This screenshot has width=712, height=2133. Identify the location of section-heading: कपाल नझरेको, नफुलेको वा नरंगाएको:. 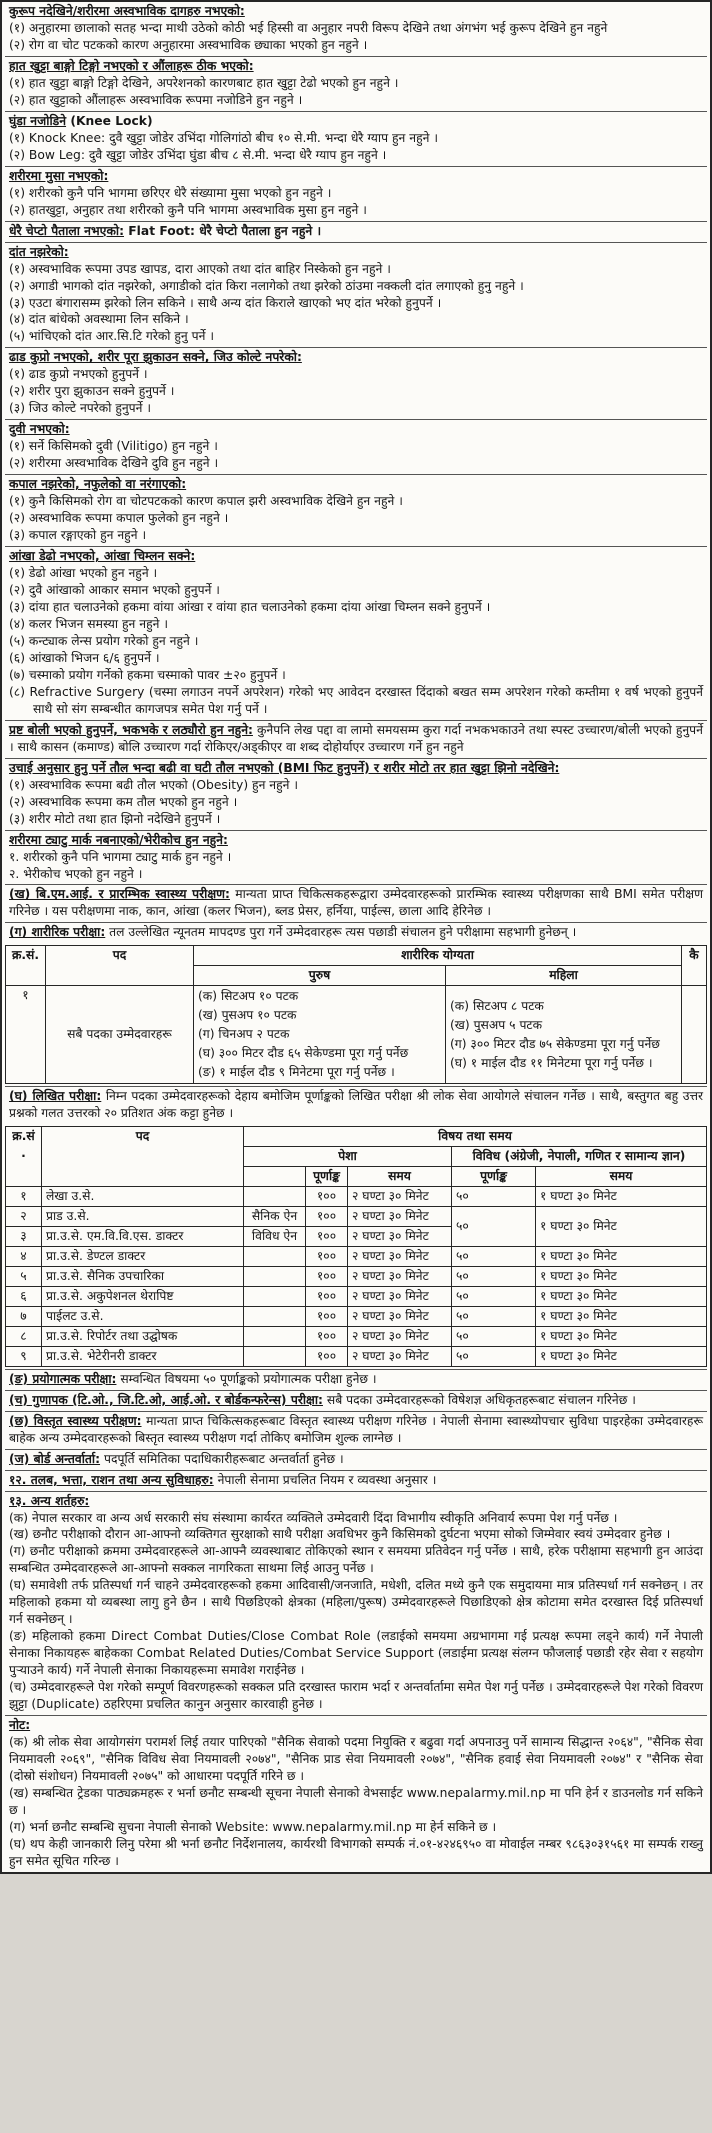
(98, 484).